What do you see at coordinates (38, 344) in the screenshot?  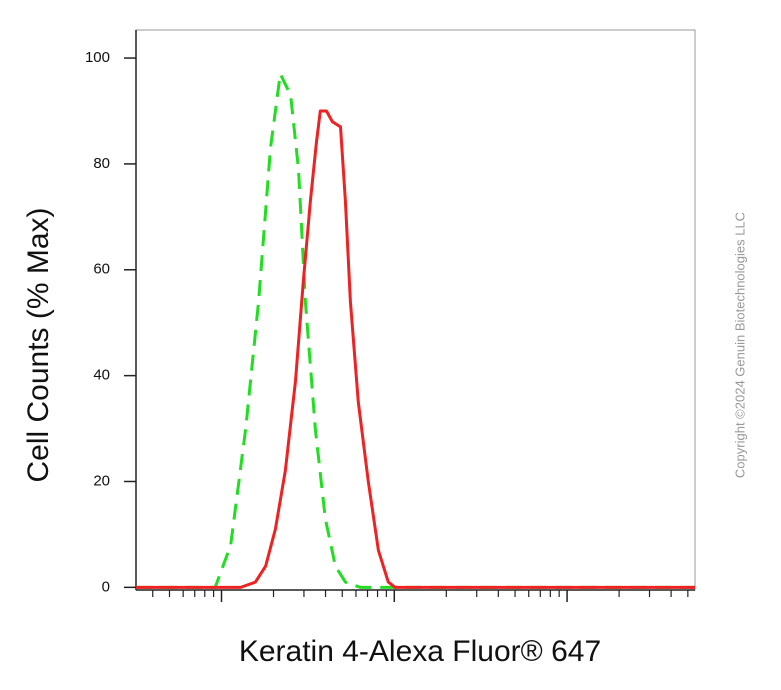 I see `y-axis-title: Cell Counts (% Max)` at bounding box center [38, 344].